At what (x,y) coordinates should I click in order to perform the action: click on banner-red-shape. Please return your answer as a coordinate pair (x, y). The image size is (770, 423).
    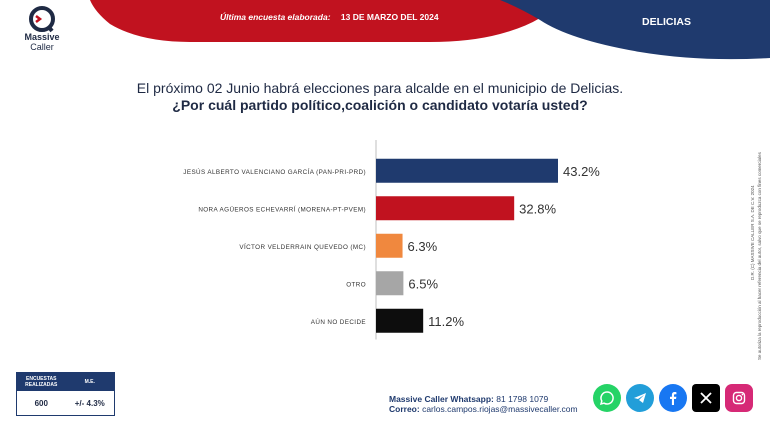
    Looking at the image, I should click on (325, 21).